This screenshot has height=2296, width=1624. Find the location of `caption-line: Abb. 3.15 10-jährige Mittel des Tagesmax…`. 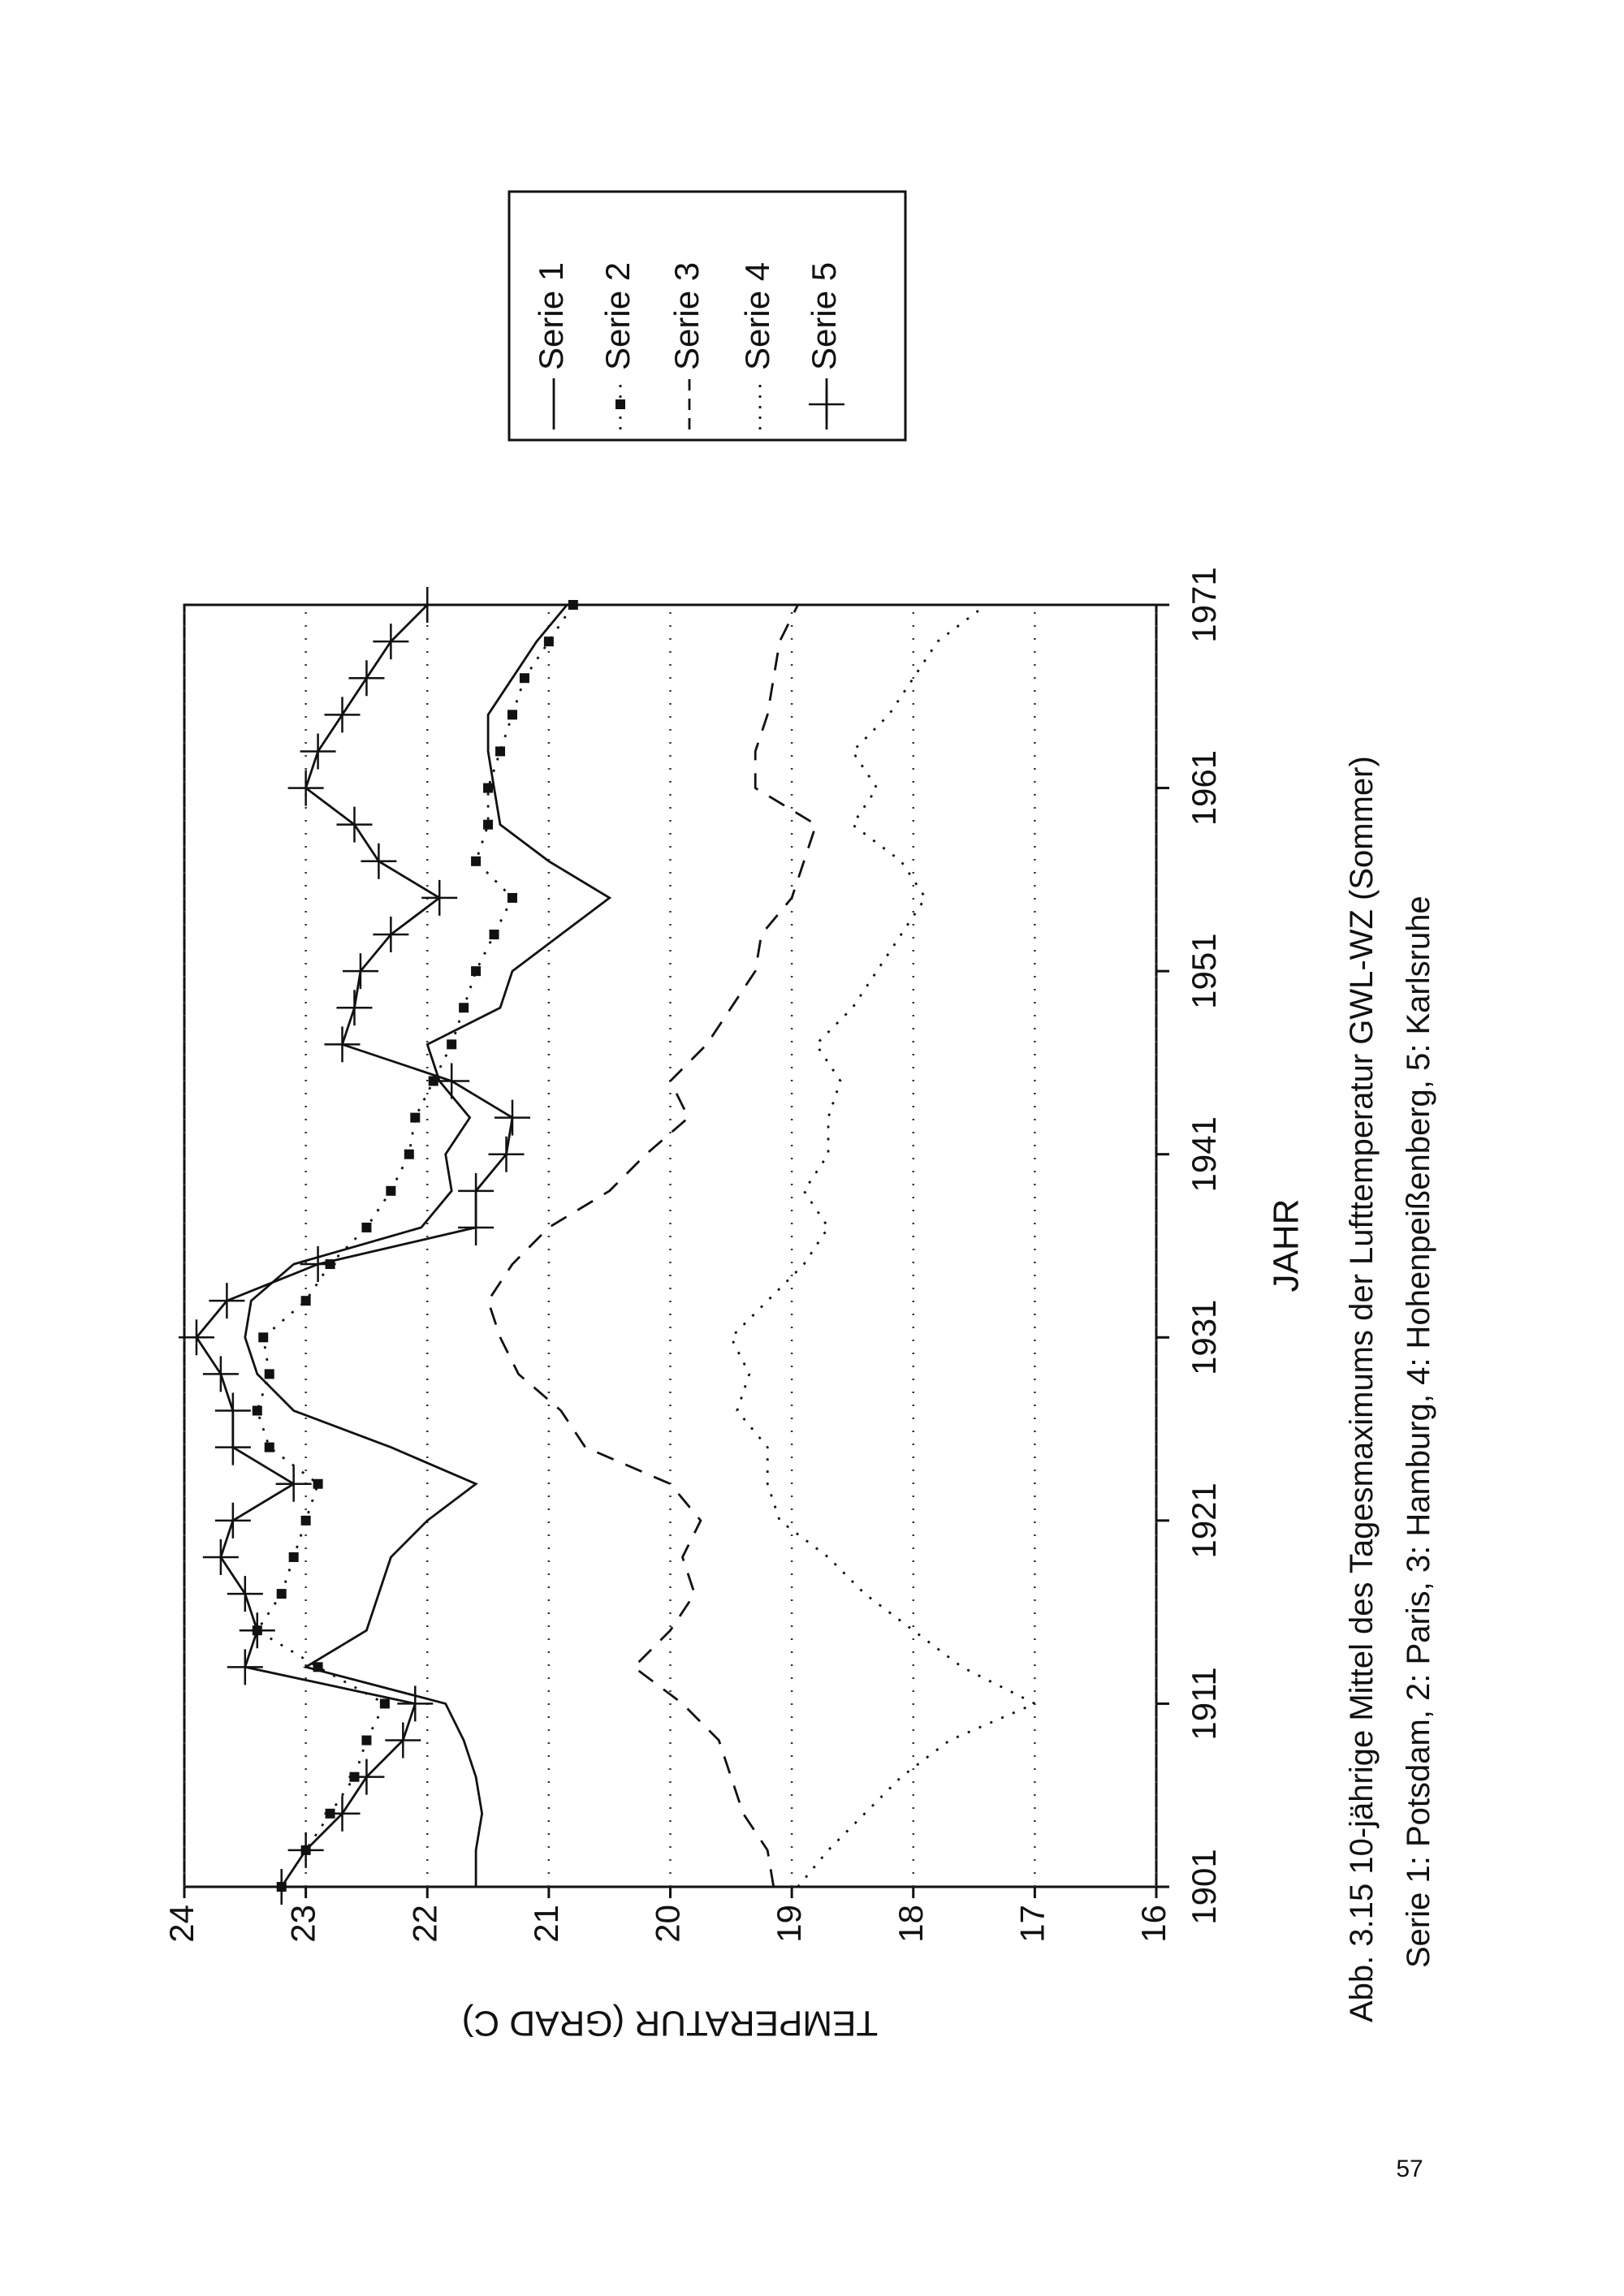

caption-line: Abb. 3.15 10-jährige Mittel des Tagesmax… is located at coordinates (1362, 1389).